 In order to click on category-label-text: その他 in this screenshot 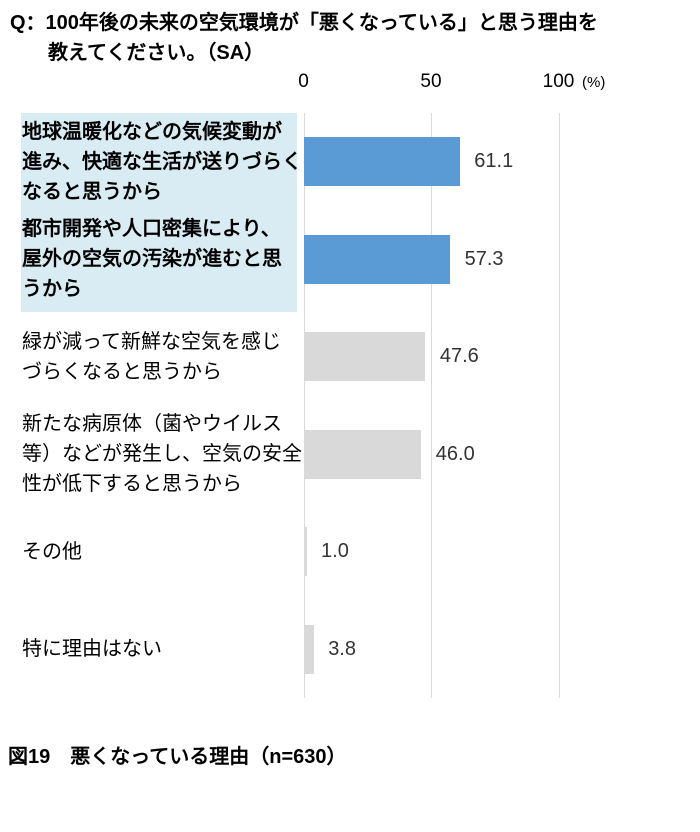, I will do `click(52, 551)`.